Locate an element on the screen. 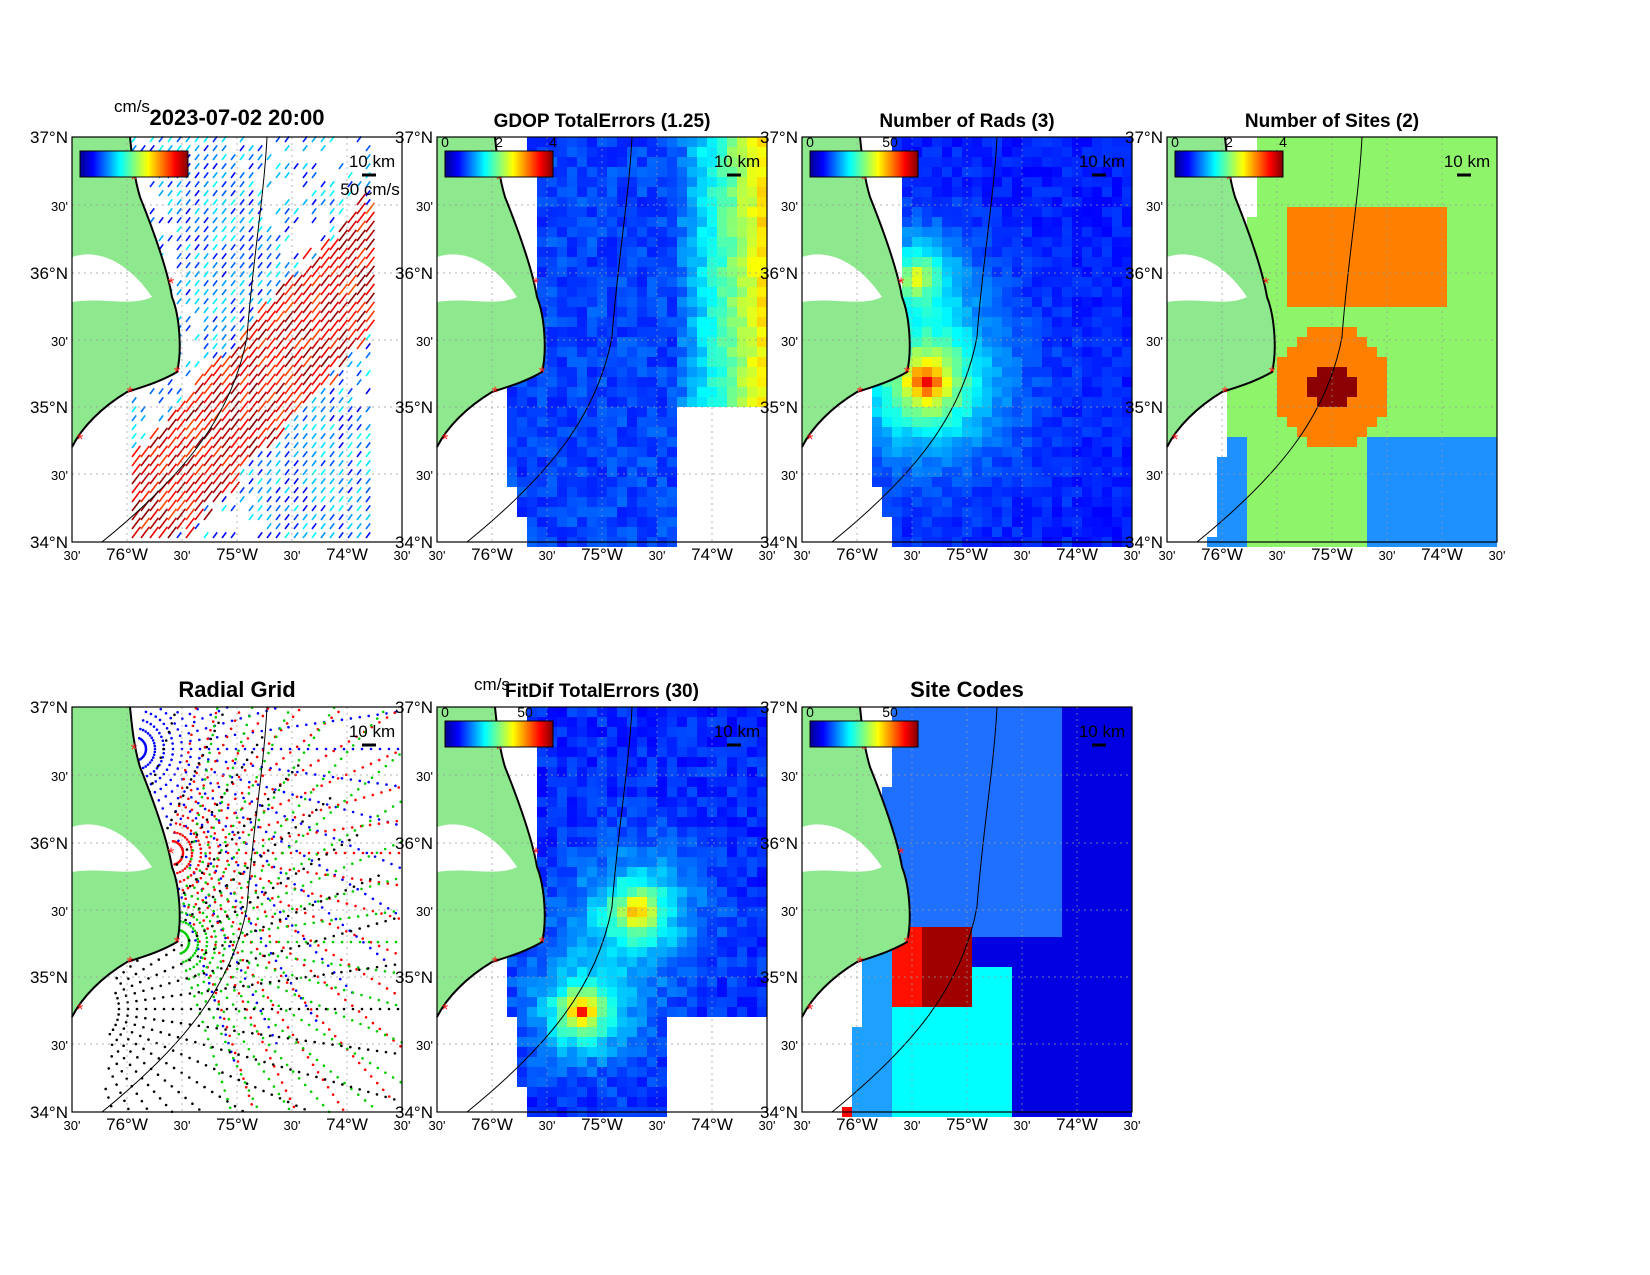 This screenshot has width=1650, height=1275. site-marker: * is located at coordinates (134, 179).